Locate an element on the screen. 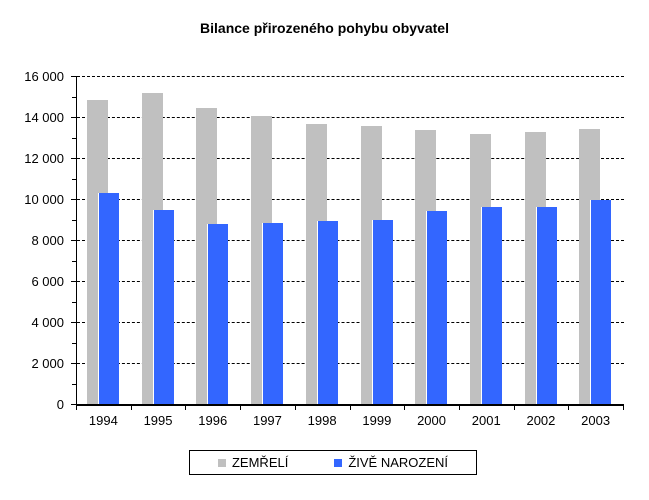 Image resolution: width=649 pixels, height=500 pixels. legend-label-zive-narozeni: ŽIVĚ NAROZENÍ is located at coordinates (398, 462).